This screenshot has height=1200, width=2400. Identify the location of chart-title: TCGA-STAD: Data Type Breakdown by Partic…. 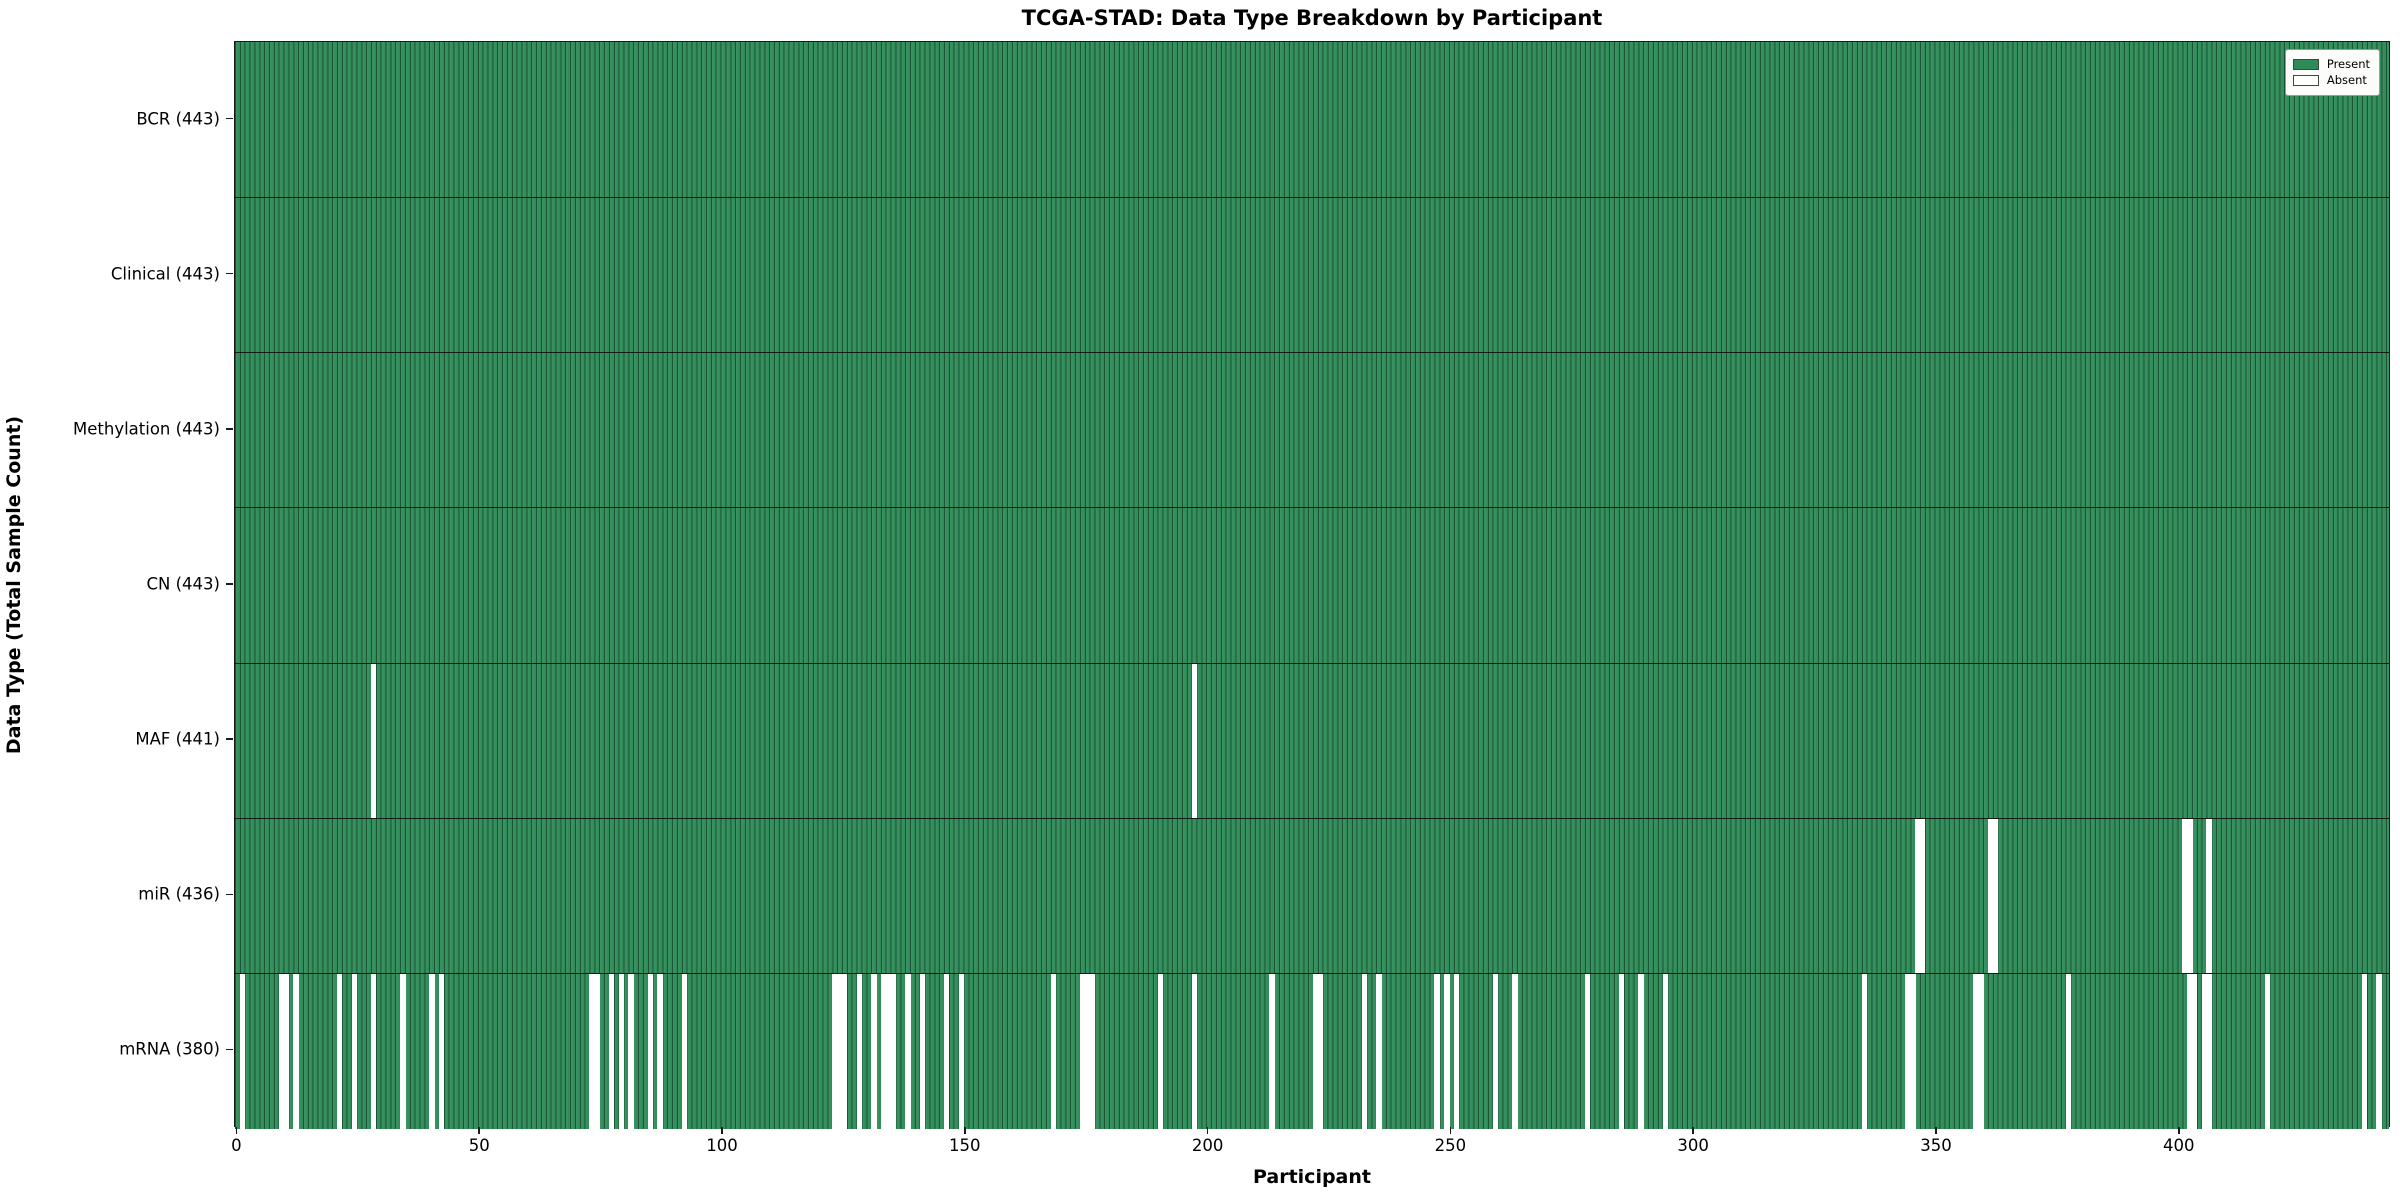
(1312, 18).